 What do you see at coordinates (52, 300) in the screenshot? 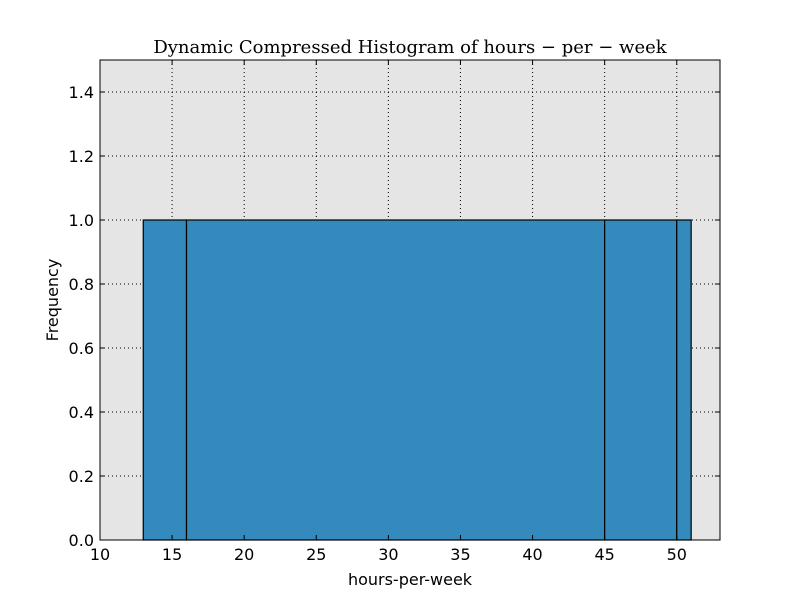
I see `y-axis-label: Frequency` at bounding box center [52, 300].